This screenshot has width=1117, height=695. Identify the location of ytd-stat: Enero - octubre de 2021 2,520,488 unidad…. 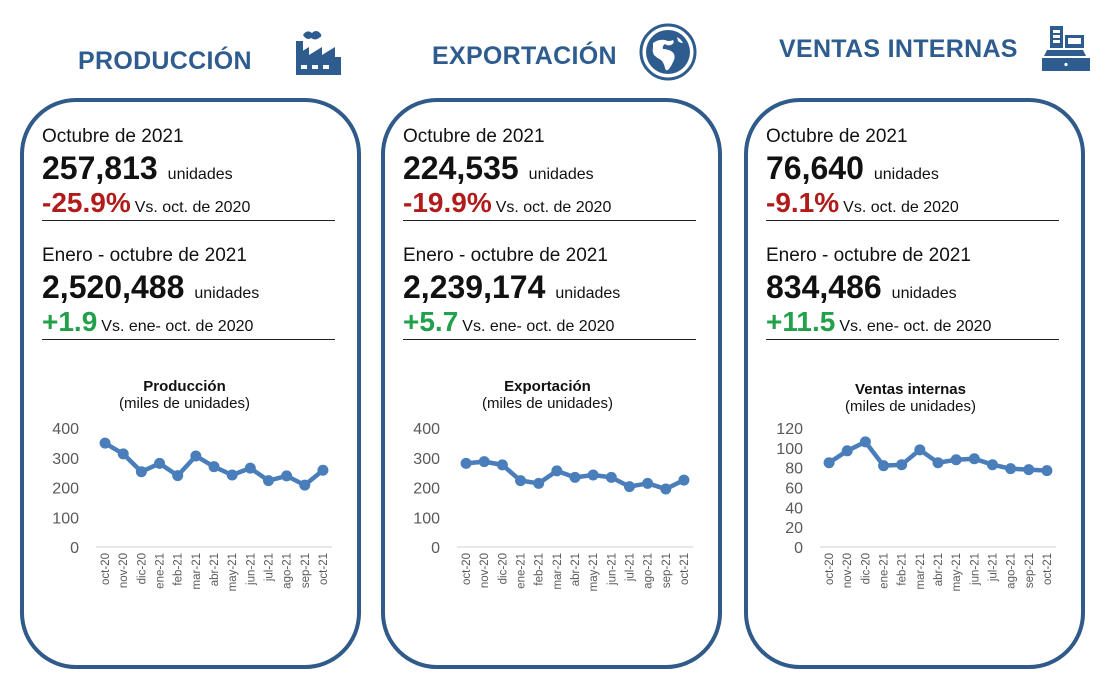
(188, 292).